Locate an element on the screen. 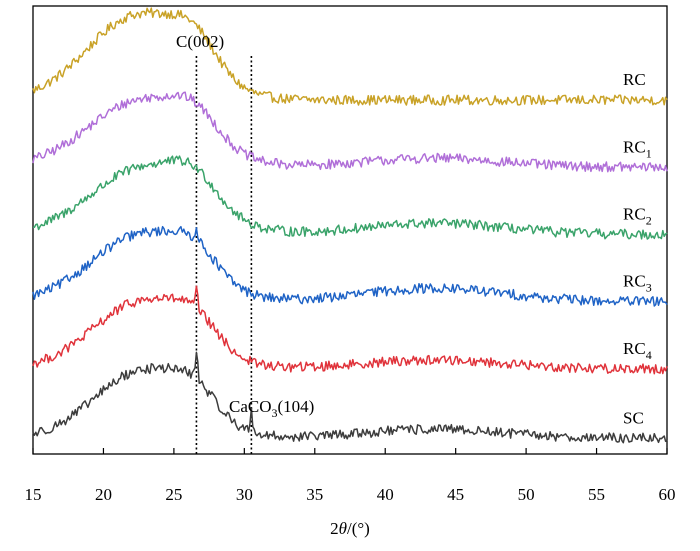 This screenshot has height=551, width=700. series-line-rc3 is located at coordinates (350, 266).